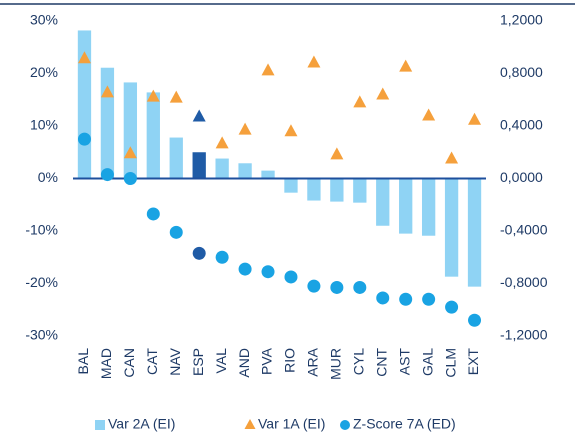 The width and height of the screenshot is (575, 436). Describe the element at coordinates (404, 424) in the screenshot. I see `legend-label: Z-Score 7A (ED)` at that location.